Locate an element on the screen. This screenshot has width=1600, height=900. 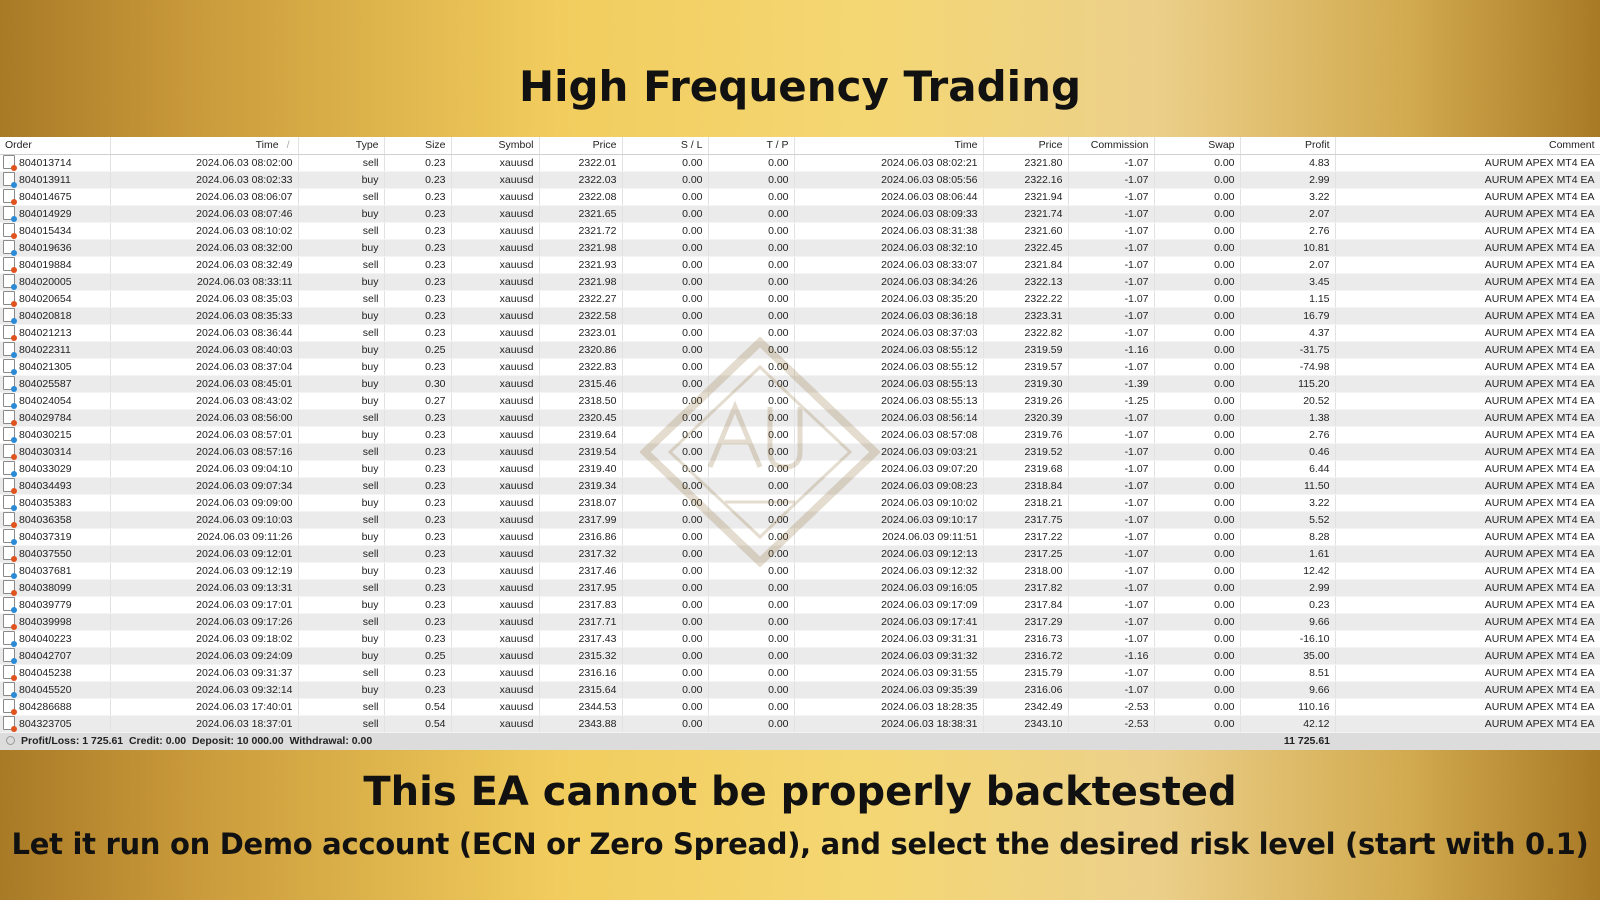
cell-value: 2317.83 is located at coordinates (597, 605).